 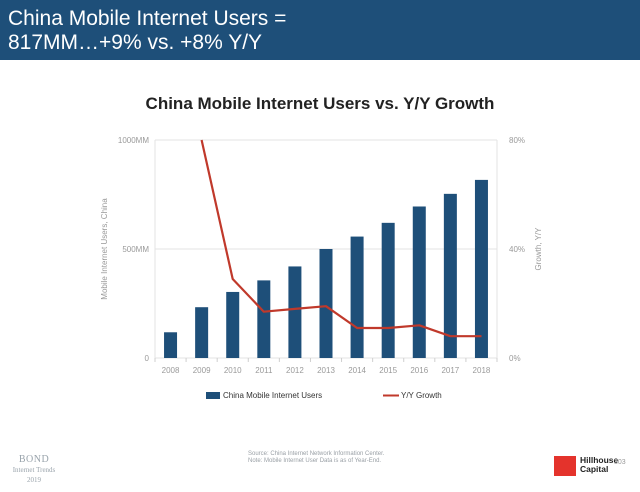 What do you see at coordinates (482, 370) in the screenshot?
I see `x-tick-label: 2018` at bounding box center [482, 370].